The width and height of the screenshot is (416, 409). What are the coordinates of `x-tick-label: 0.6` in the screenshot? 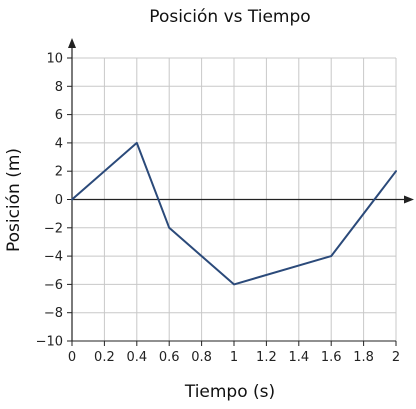 It's located at (169, 357).